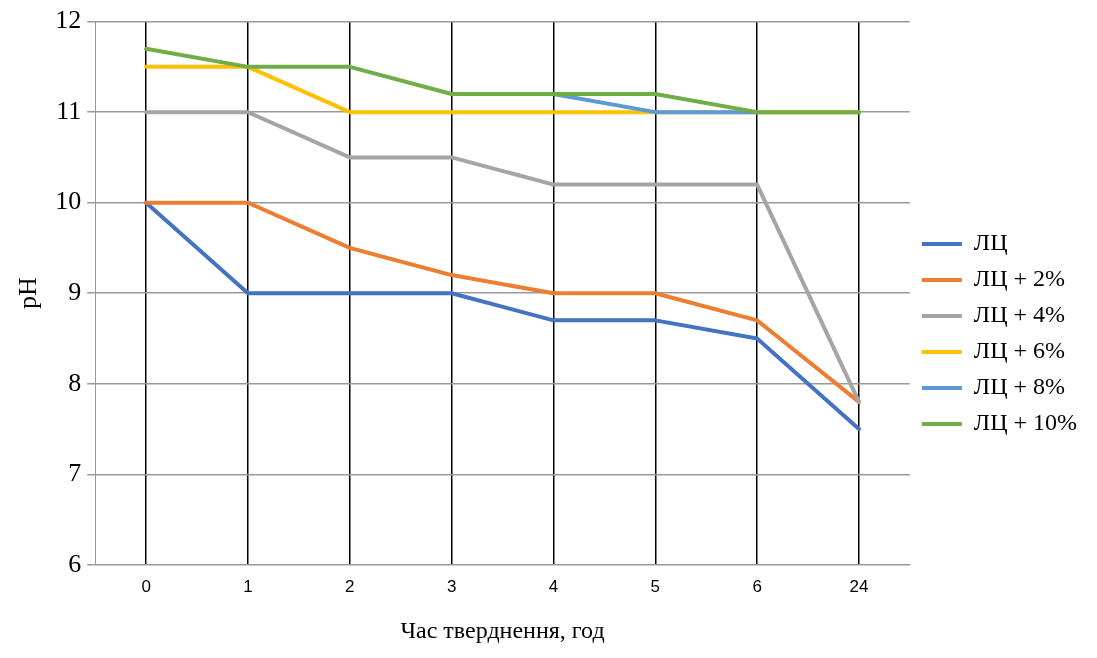 The height and width of the screenshot is (658, 1097). Describe the element at coordinates (146, 586) in the screenshot. I see `x-tick-label: 0` at that location.